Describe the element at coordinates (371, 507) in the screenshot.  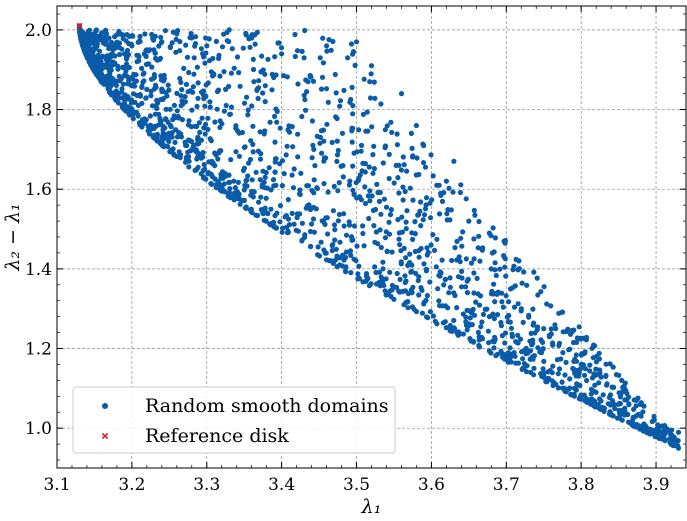
I see `x-axis-label: λ₁` at that location.